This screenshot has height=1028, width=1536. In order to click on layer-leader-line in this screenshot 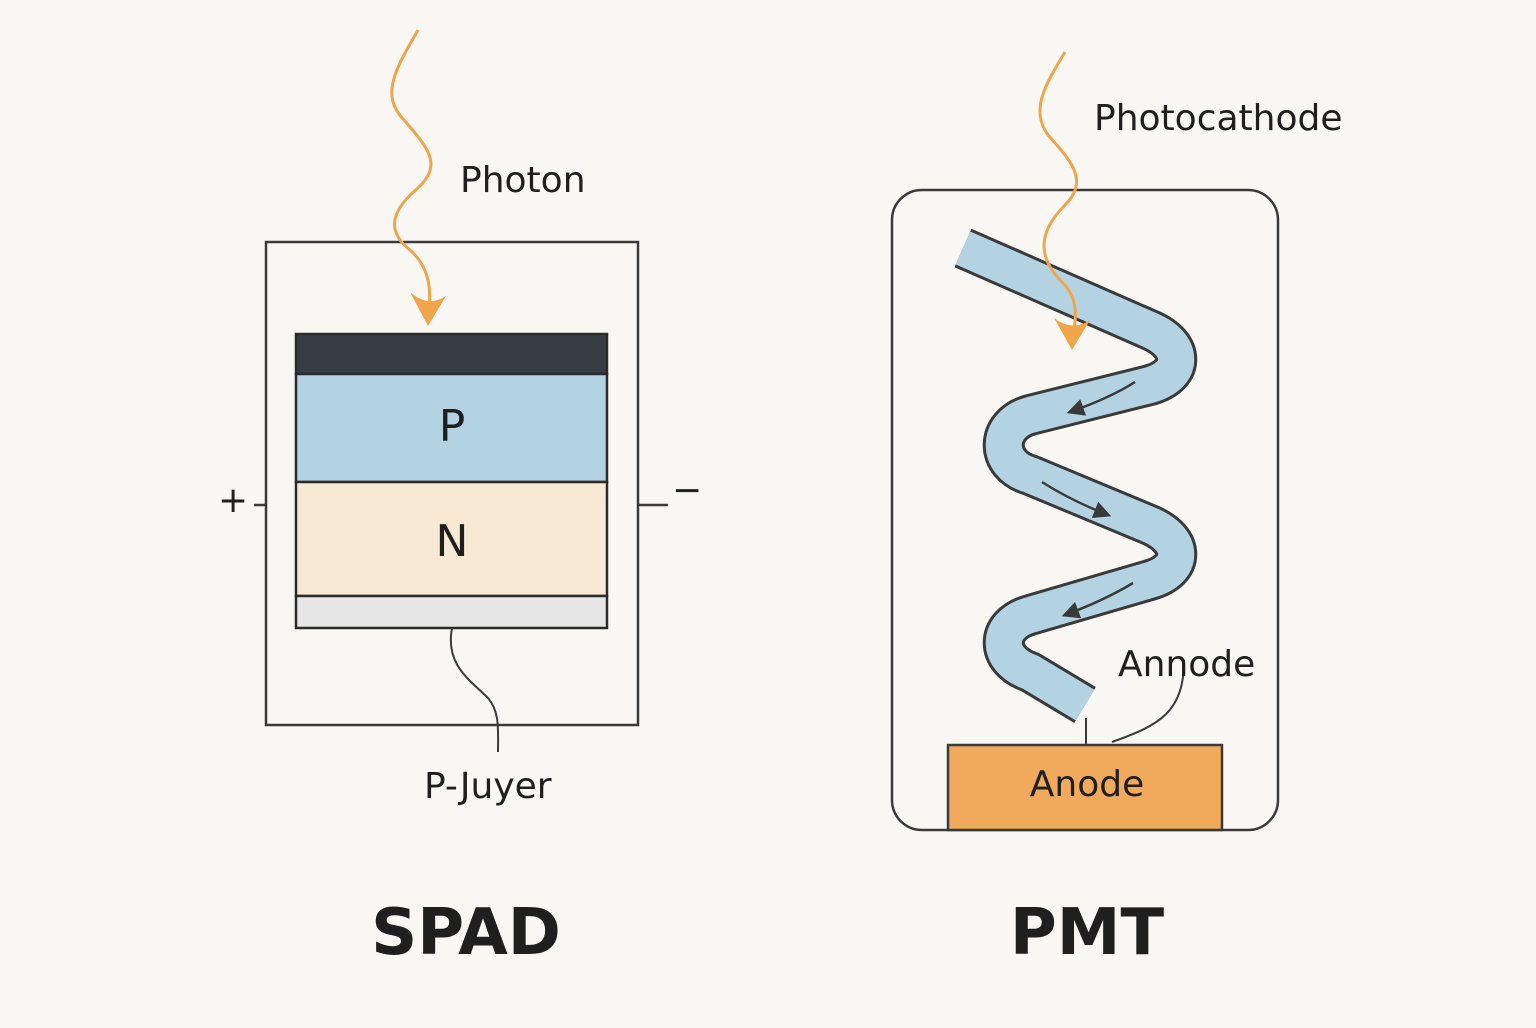, I will do `click(474, 690)`.